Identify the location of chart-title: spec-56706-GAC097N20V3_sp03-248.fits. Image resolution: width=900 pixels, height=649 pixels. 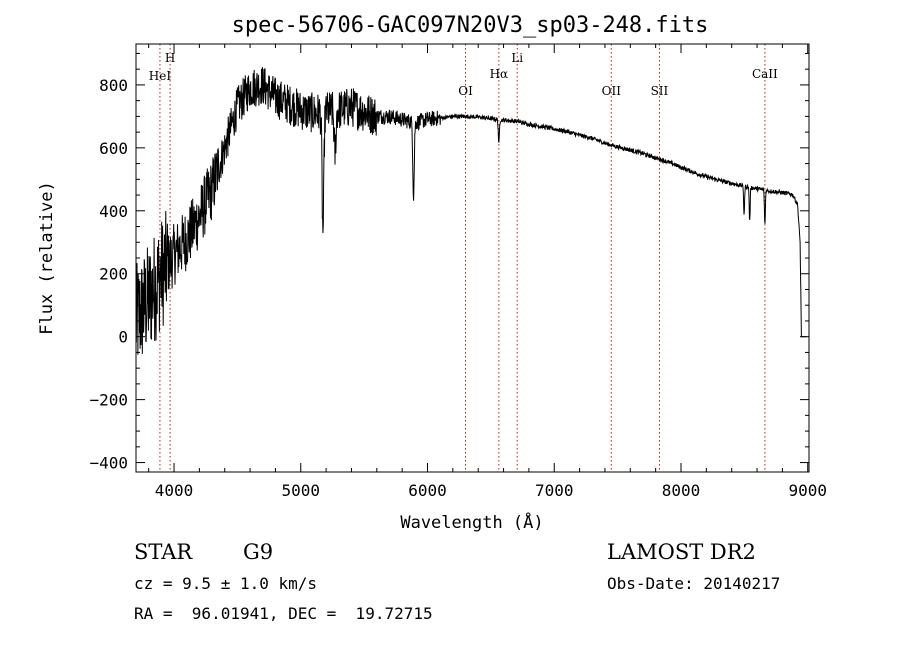
(470, 25).